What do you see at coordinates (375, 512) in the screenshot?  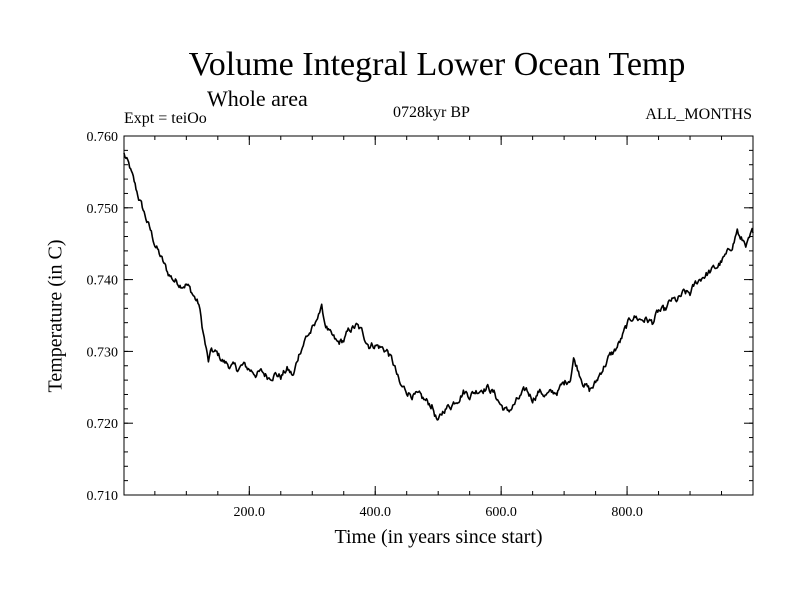 I see `x-tick-label: 400.0` at bounding box center [375, 512].